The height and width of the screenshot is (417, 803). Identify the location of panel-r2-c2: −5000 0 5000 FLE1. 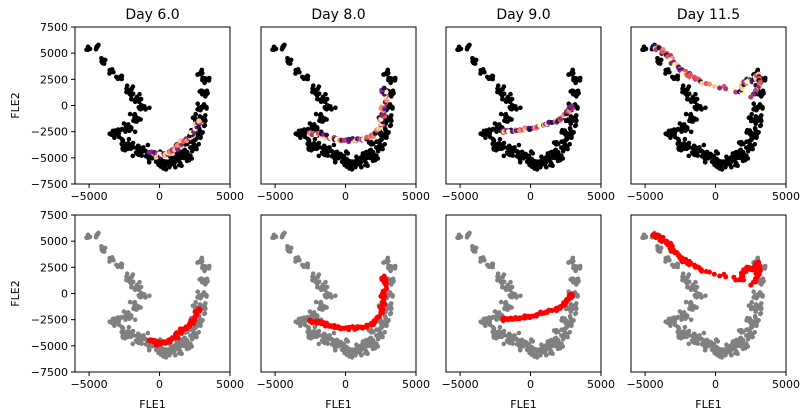
(343, 312).